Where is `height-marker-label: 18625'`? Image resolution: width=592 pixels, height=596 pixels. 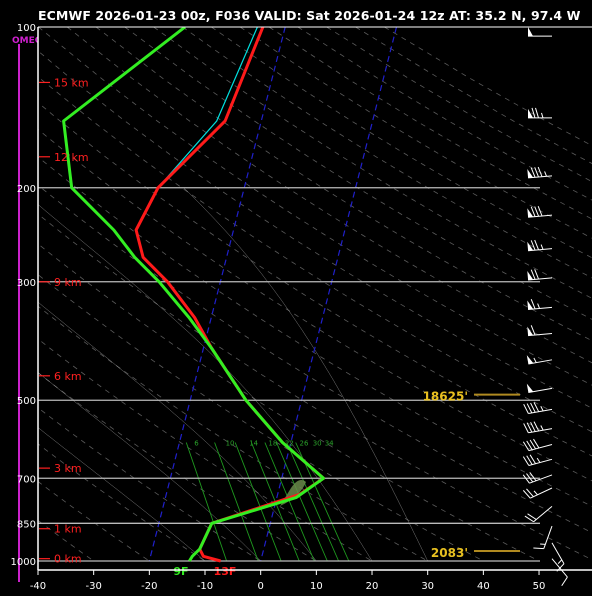
height-marker-label: 18625' is located at coordinates (445, 397).